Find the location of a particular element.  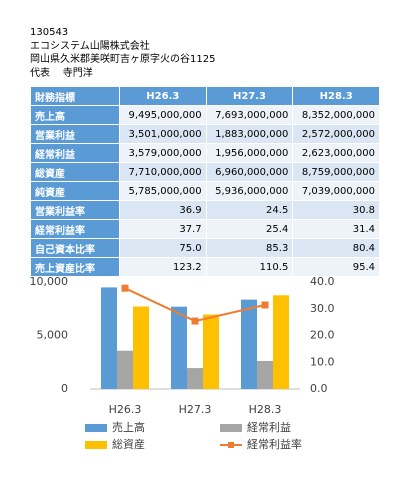

cell: 7,710,000,000 is located at coordinates (163, 172).